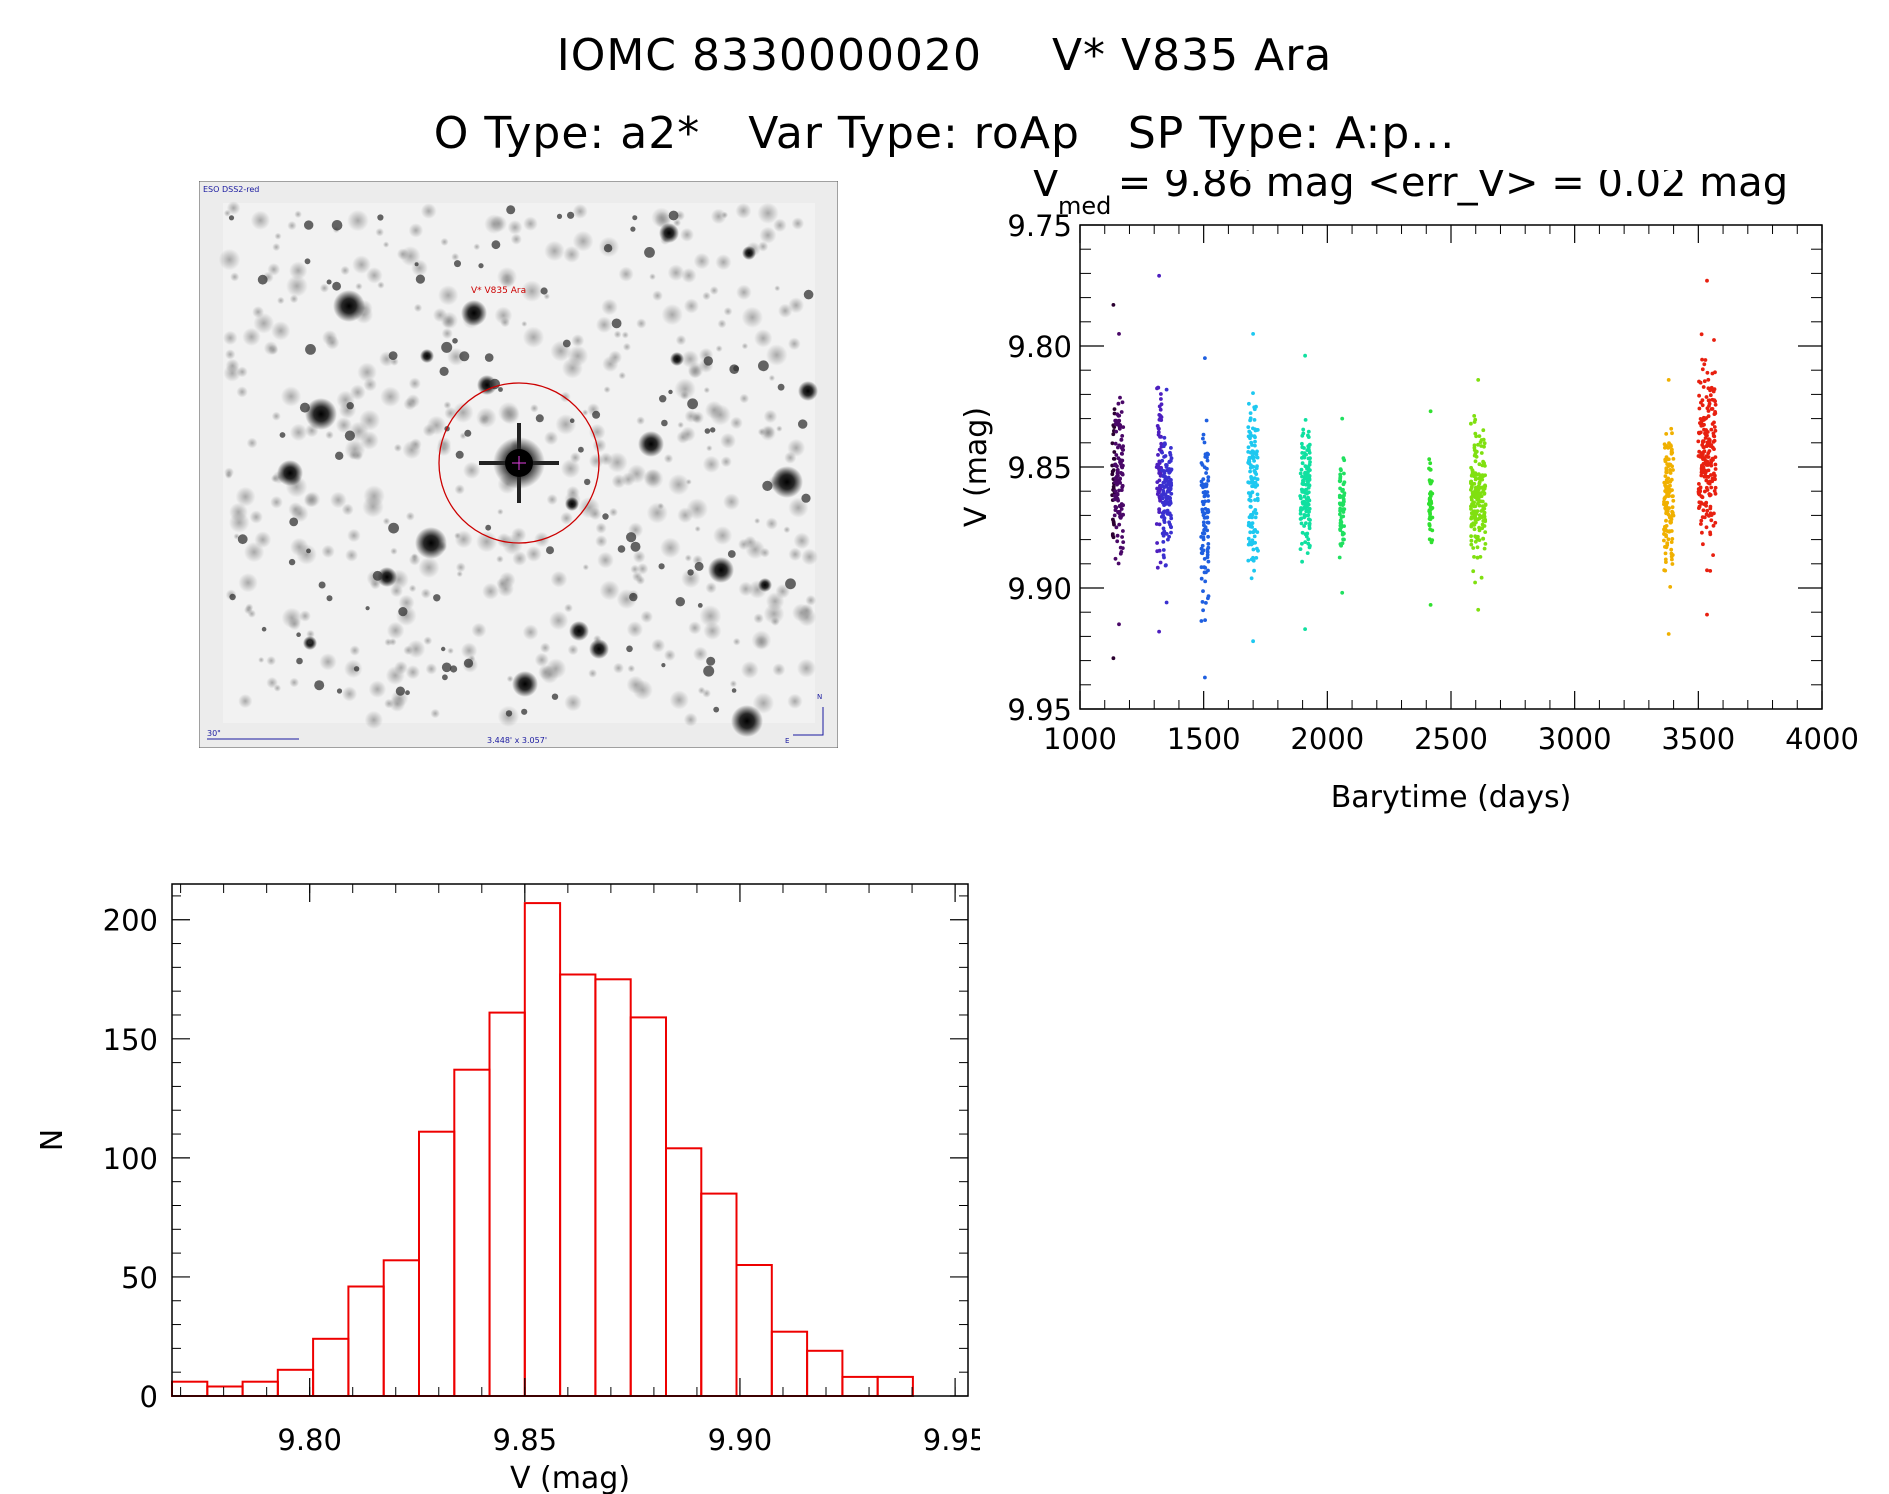  What do you see at coordinates (1084, 206) in the screenshot?
I see `lc-title-sub: med` at bounding box center [1084, 206].